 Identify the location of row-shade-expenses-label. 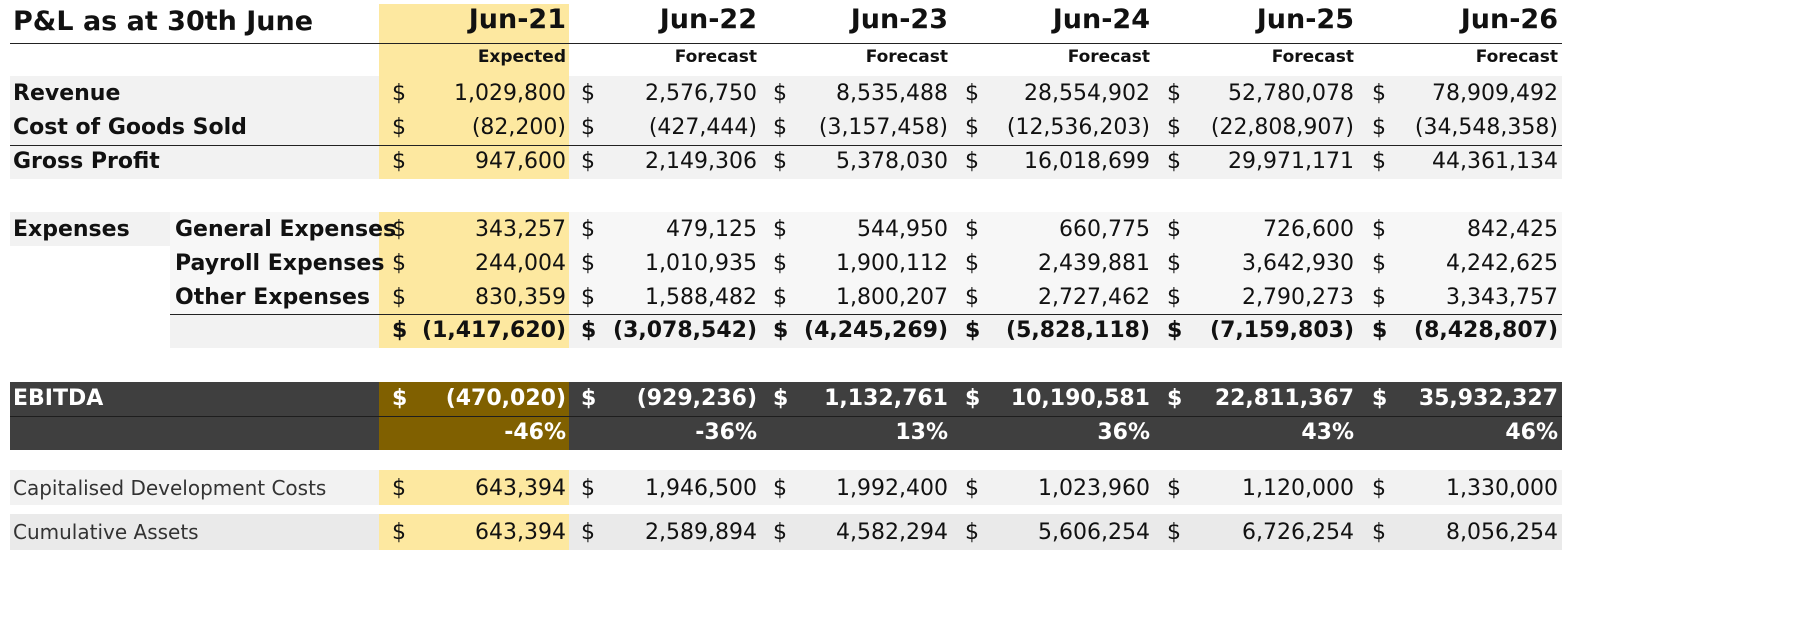
(90, 229).